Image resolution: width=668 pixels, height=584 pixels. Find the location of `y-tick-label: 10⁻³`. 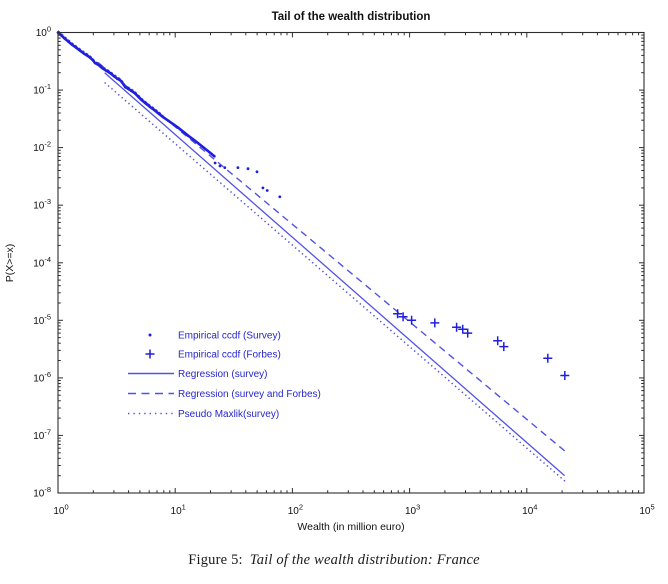

y-tick-label: 10⁻³ is located at coordinates (42, 204).